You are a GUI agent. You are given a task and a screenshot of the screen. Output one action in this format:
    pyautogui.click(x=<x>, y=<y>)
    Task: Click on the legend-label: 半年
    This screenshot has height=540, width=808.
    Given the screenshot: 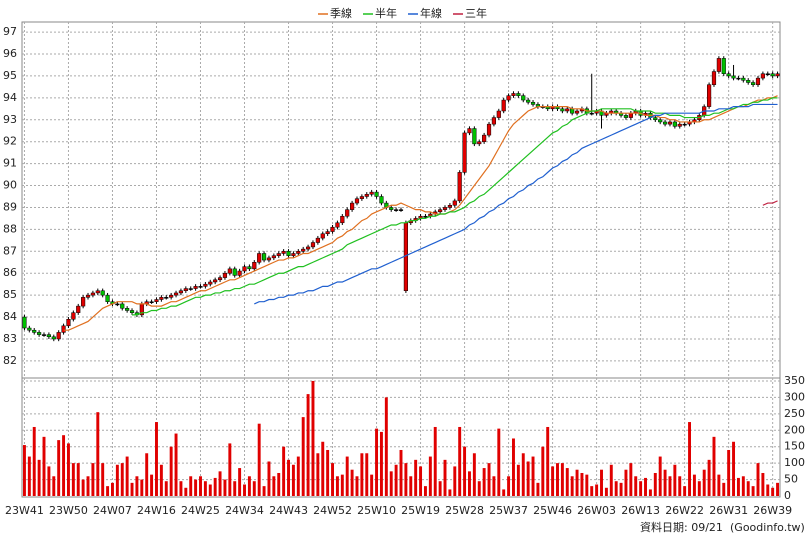 What is the action you would take?
    pyautogui.click(x=386, y=13)
    